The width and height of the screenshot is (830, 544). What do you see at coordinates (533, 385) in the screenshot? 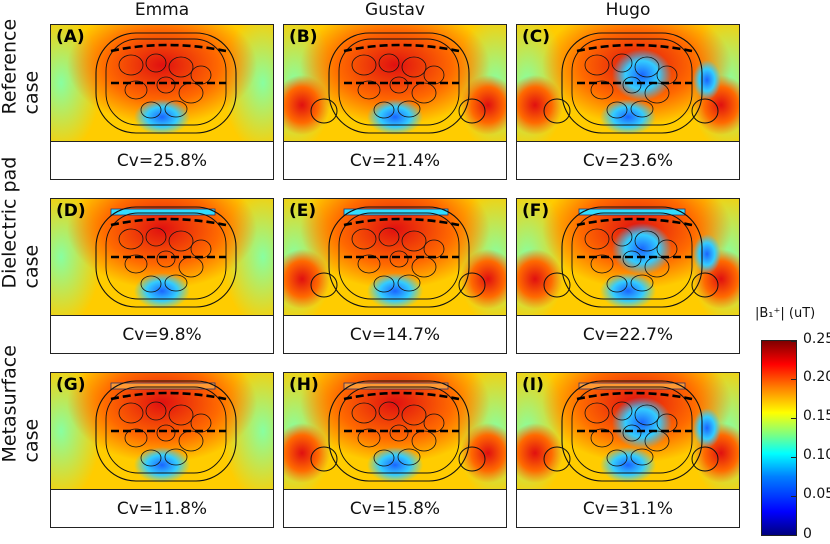
I see `panel-letter: (I)` at bounding box center [533, 385].